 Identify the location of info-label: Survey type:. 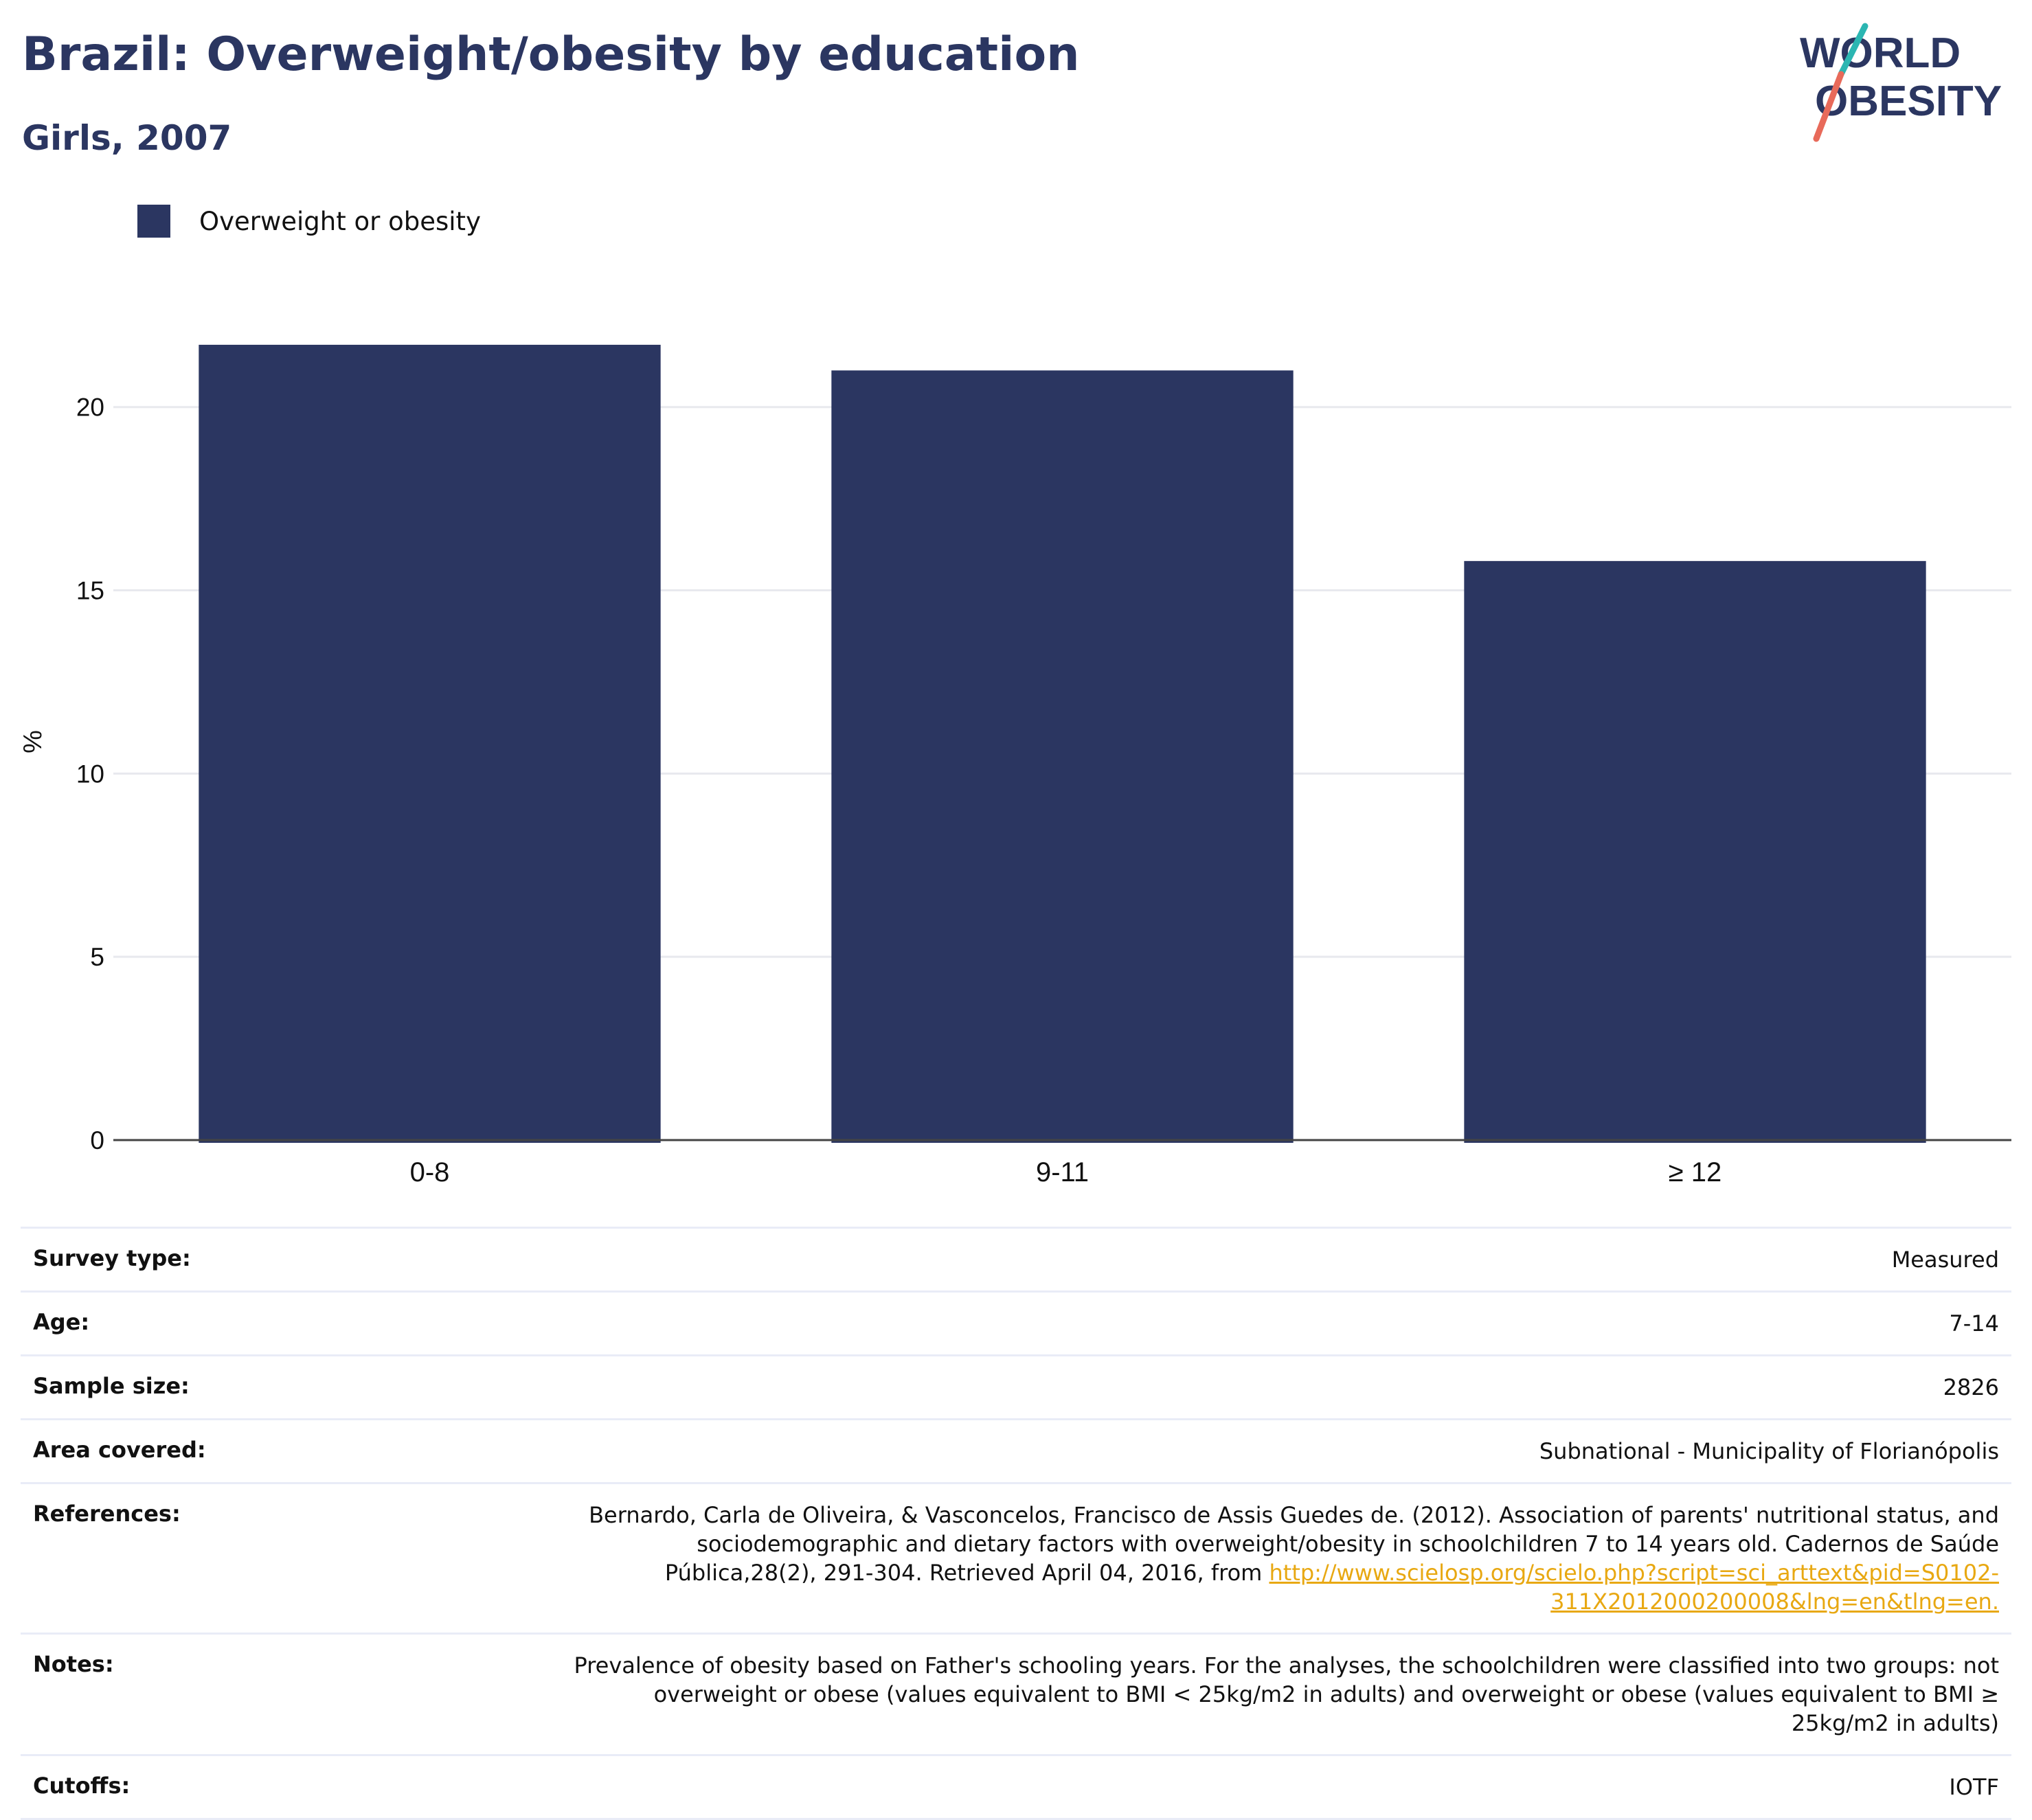
(112, 1258).